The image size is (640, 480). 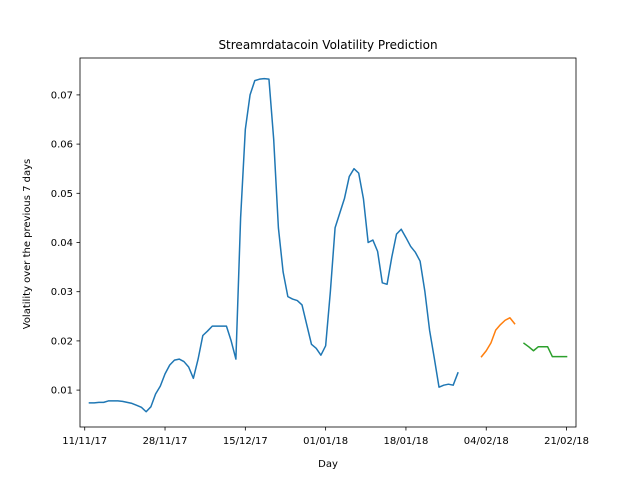 I want to click on x-tick-label: 28/11/17, so click(x=165, y=441).